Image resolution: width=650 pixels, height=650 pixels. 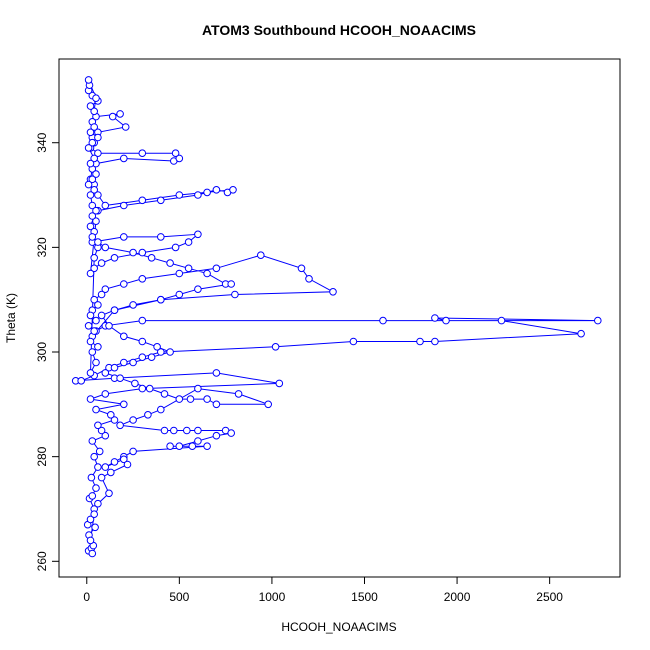 What do you see at coordinates (549, 597) in the screenshot?
I see `x-tick-label: 2500` at bounding box center [549, 597].